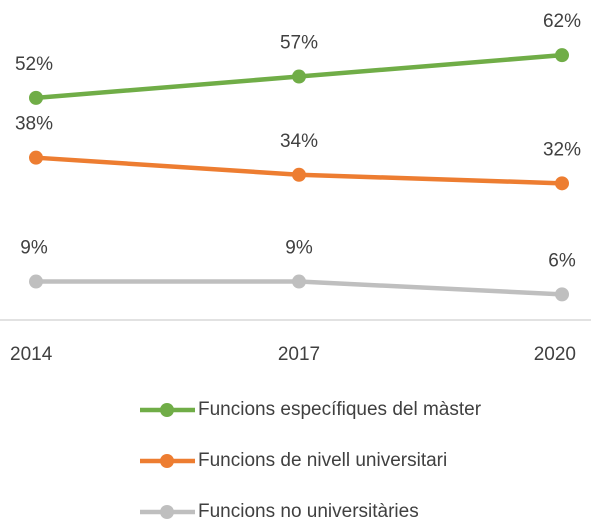 Image resolution: width=591 pixels, height=520 pixels. Describe the element at coordinates (555, 354) in the screenshot. I see `x-tick-label: 2020` at that location.